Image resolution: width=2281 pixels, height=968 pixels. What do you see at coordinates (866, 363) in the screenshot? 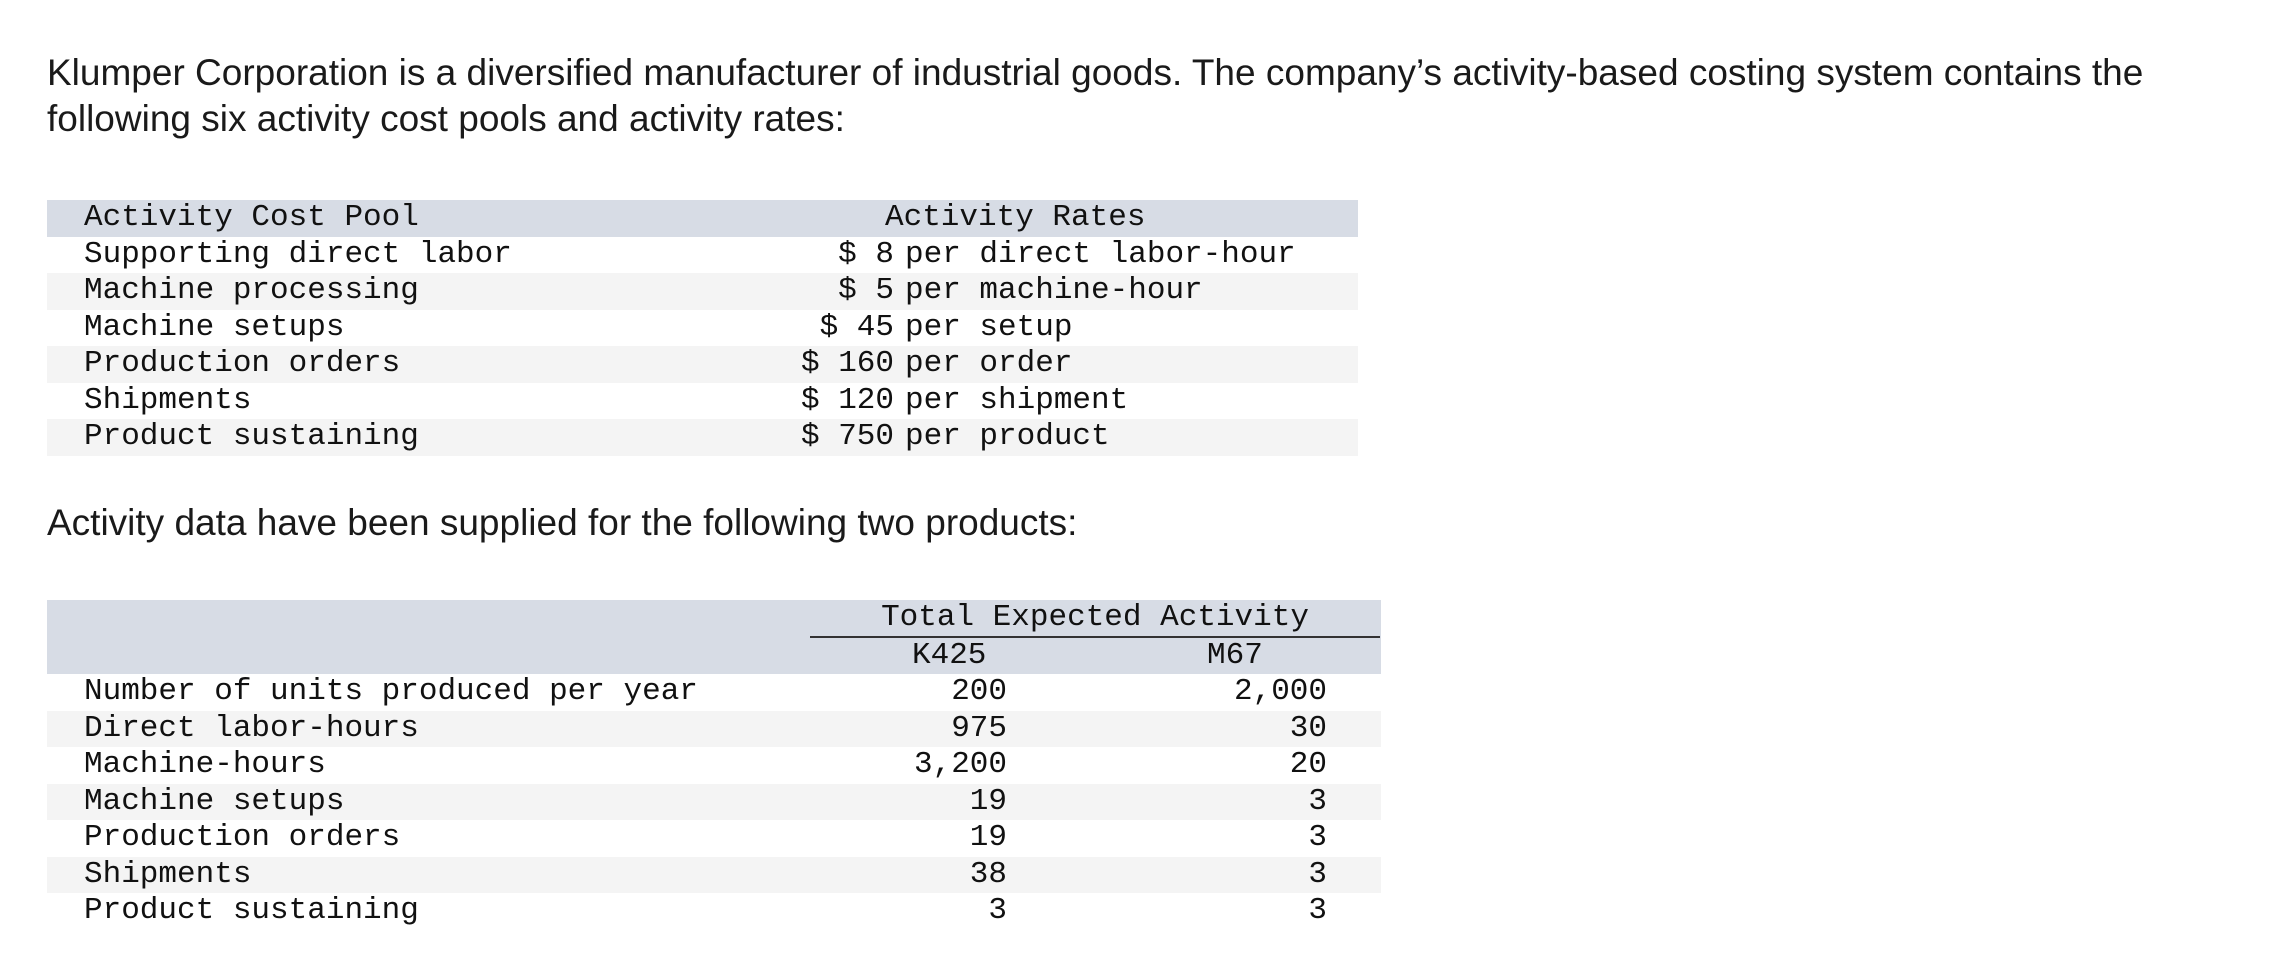
I see `rate-amount: 160` at bounding box center [866, 363].